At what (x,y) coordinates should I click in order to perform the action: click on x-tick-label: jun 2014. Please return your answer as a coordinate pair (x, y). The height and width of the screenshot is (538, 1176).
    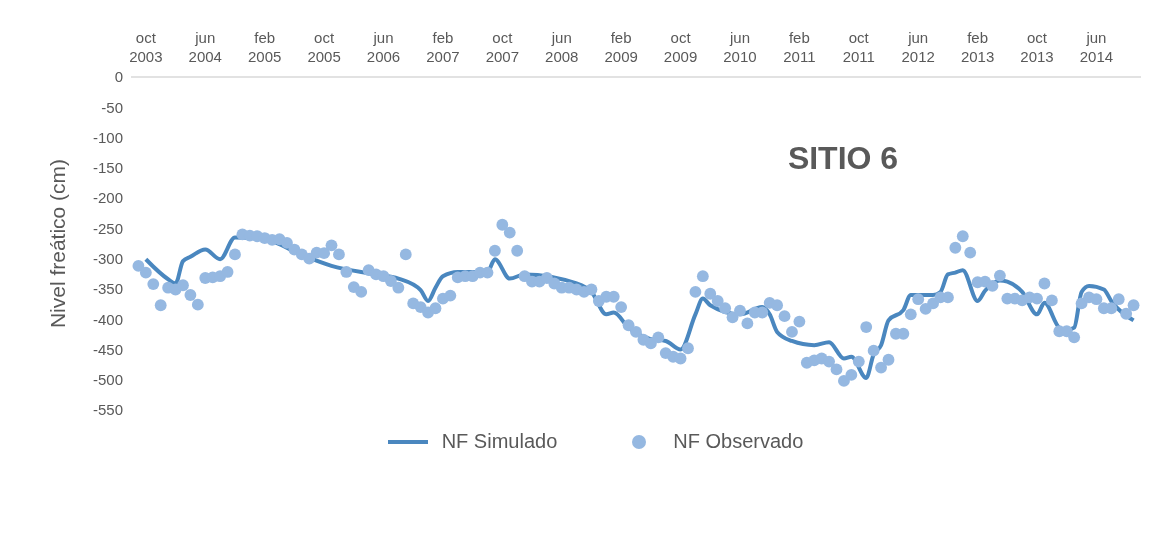
    Looking at the image, I should click on (1096, 47).